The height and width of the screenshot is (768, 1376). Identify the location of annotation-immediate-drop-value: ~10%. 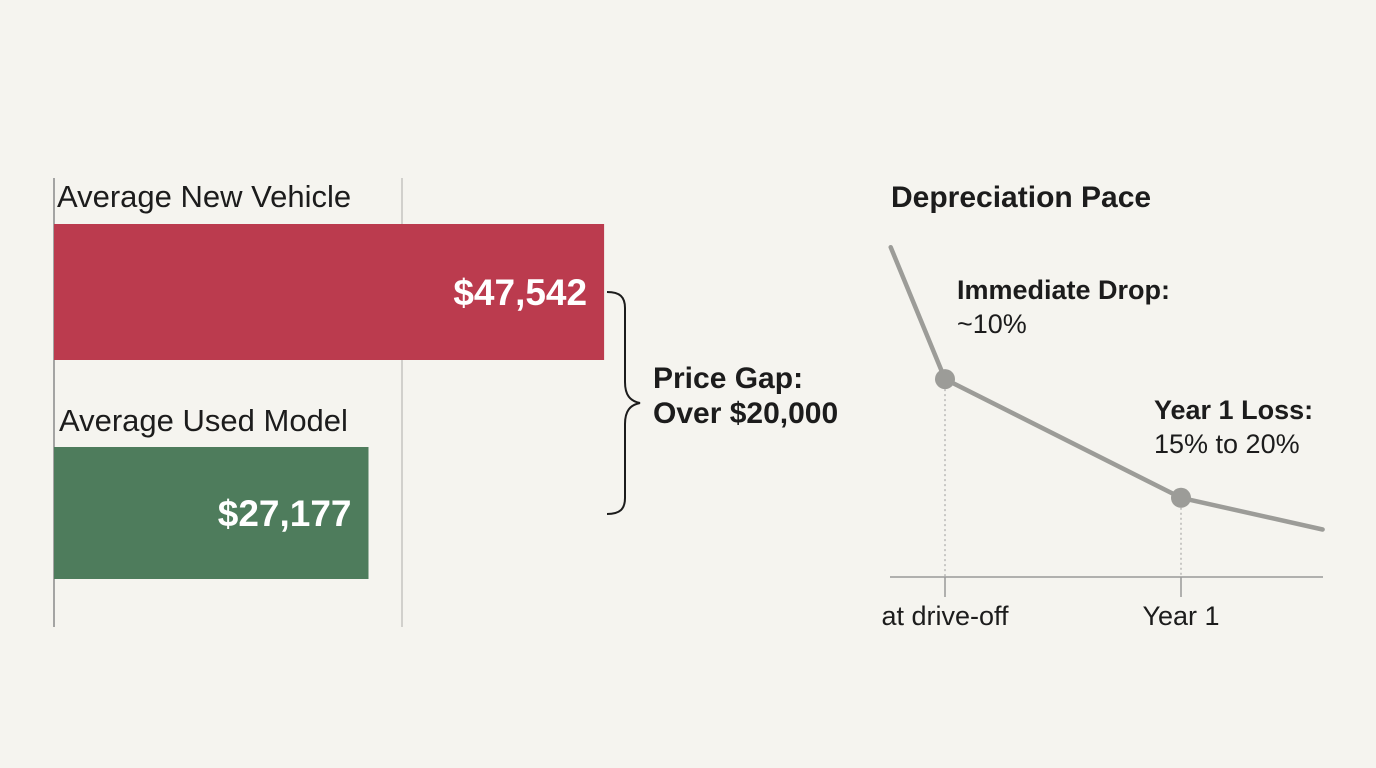
(992, 324).